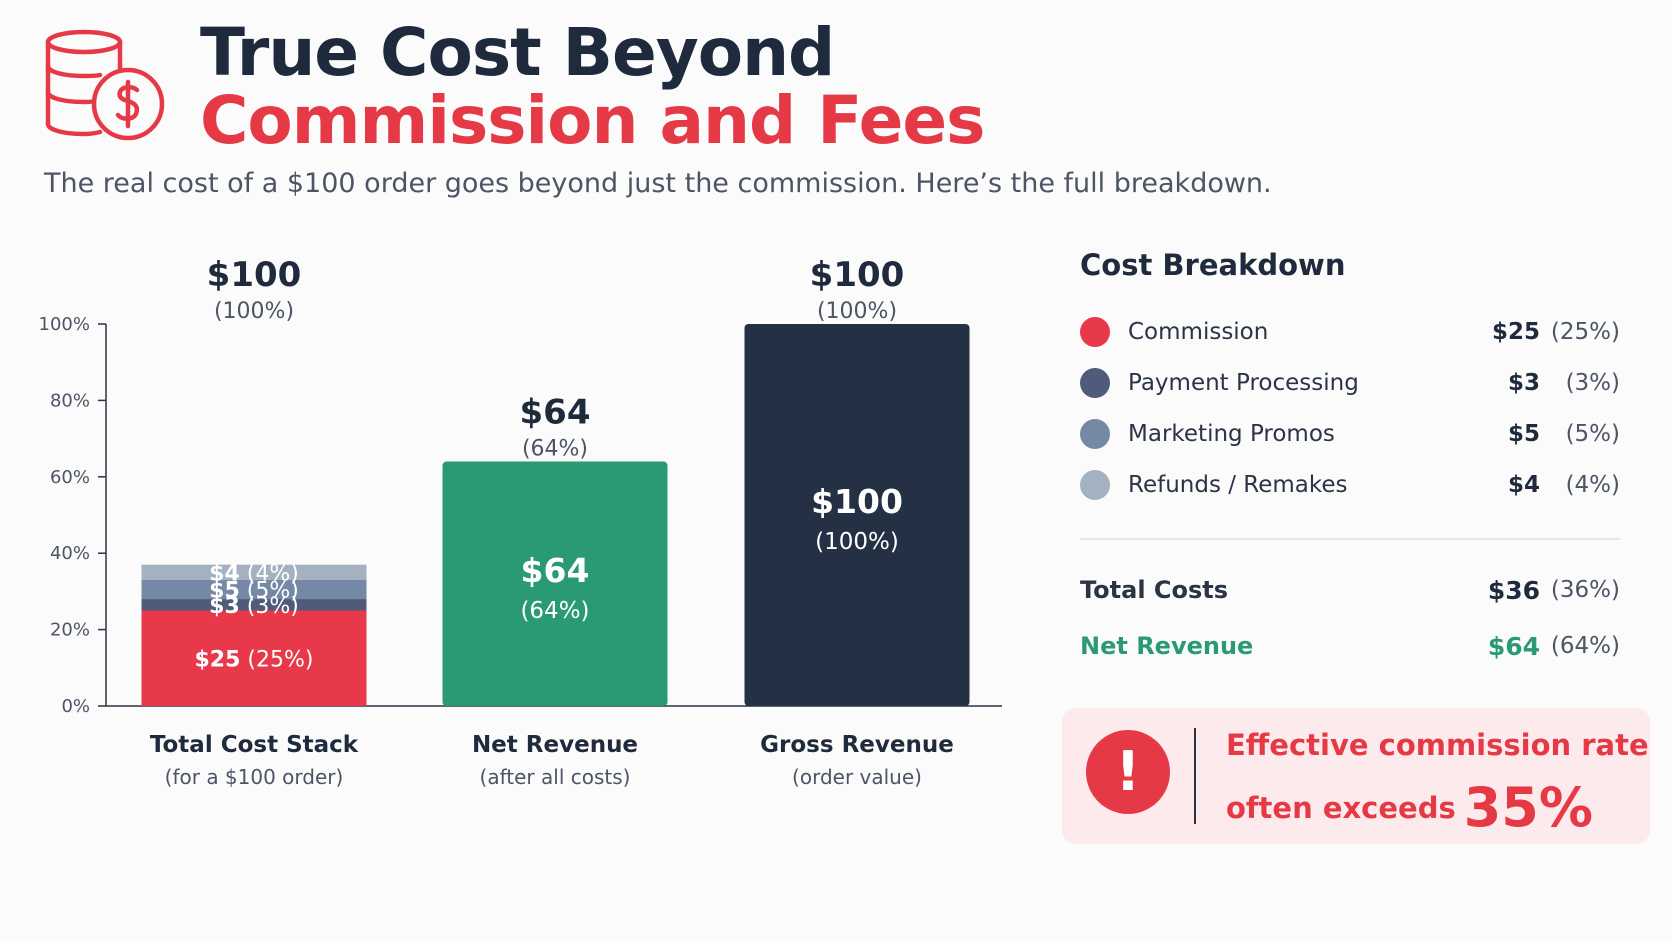 The height and width of the screenshot is (941, 1672). Describe the element at coordinates (555, 449) in the screenshot. I see `bar-top-pct: (64%)` at that location.